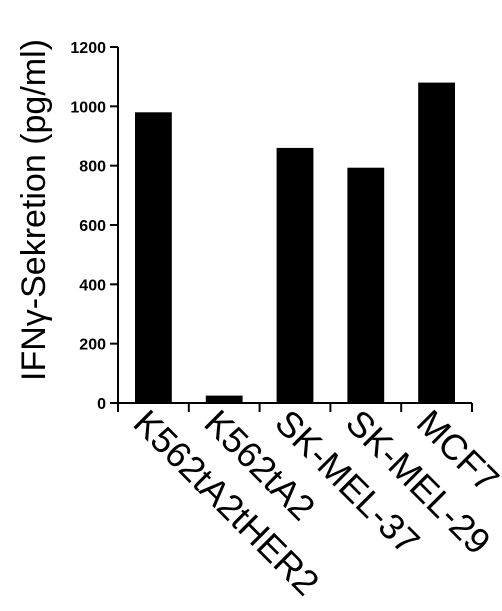 This screenshot has width=502, height=611. Describe the element at coordinates (34, 210) in the screenshot. I see `y-axis-label: IFNγ-Sekretion (pg/ml)` at that location.